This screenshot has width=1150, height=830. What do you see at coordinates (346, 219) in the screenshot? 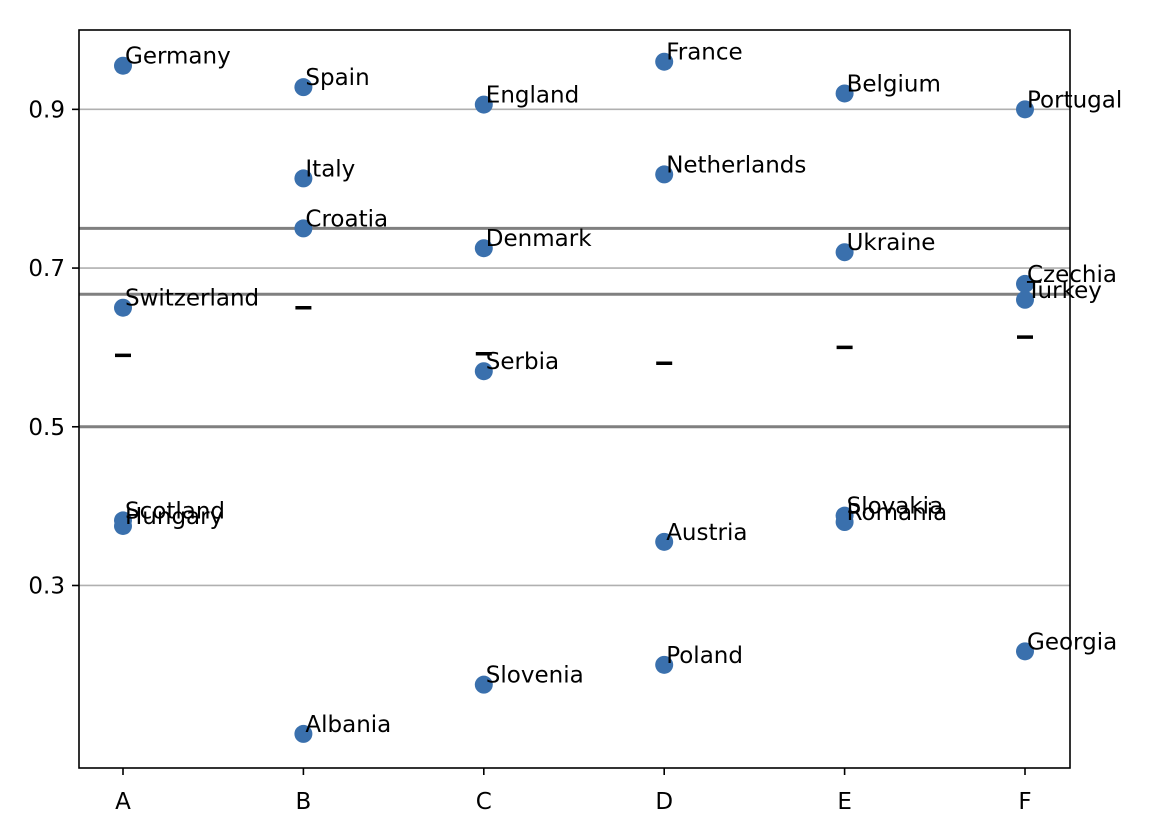
I see `point-label: Croatia` at bounding box center [346, 219].